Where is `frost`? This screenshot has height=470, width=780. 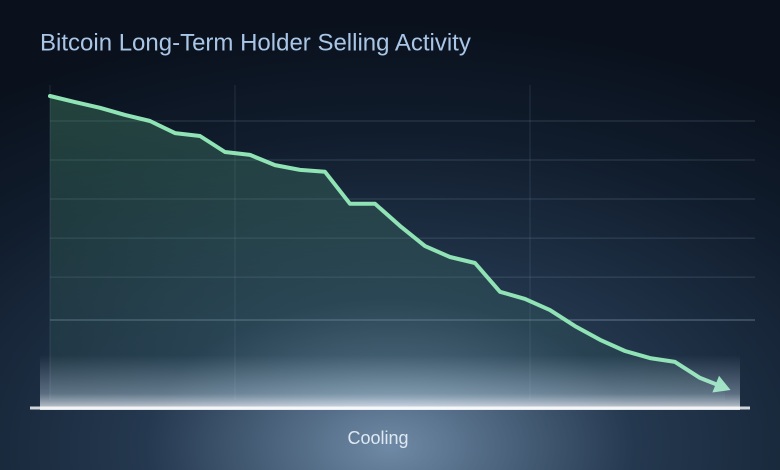
frost is located at coordinates (390, 382).